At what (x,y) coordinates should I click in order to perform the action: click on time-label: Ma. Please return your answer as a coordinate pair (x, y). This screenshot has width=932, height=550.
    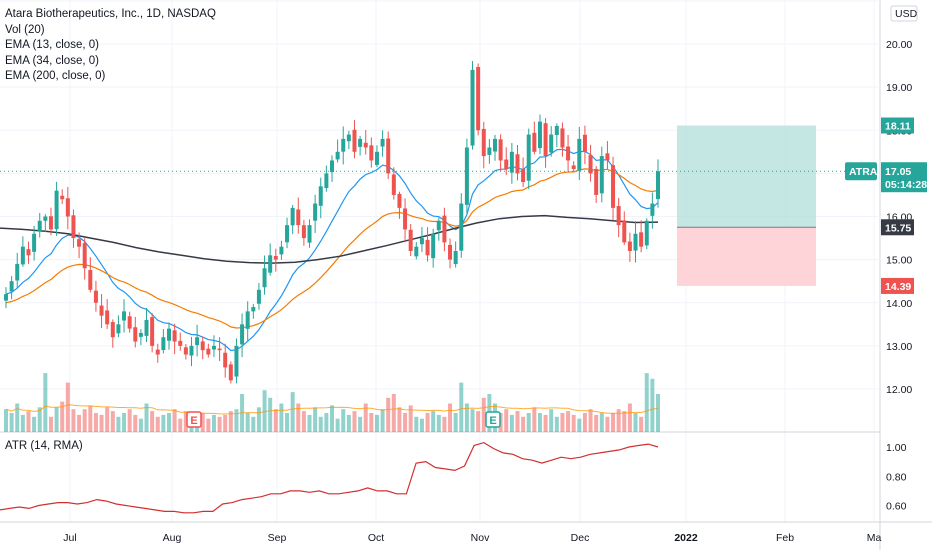
    Looking at the image, I should click on (874, 538).